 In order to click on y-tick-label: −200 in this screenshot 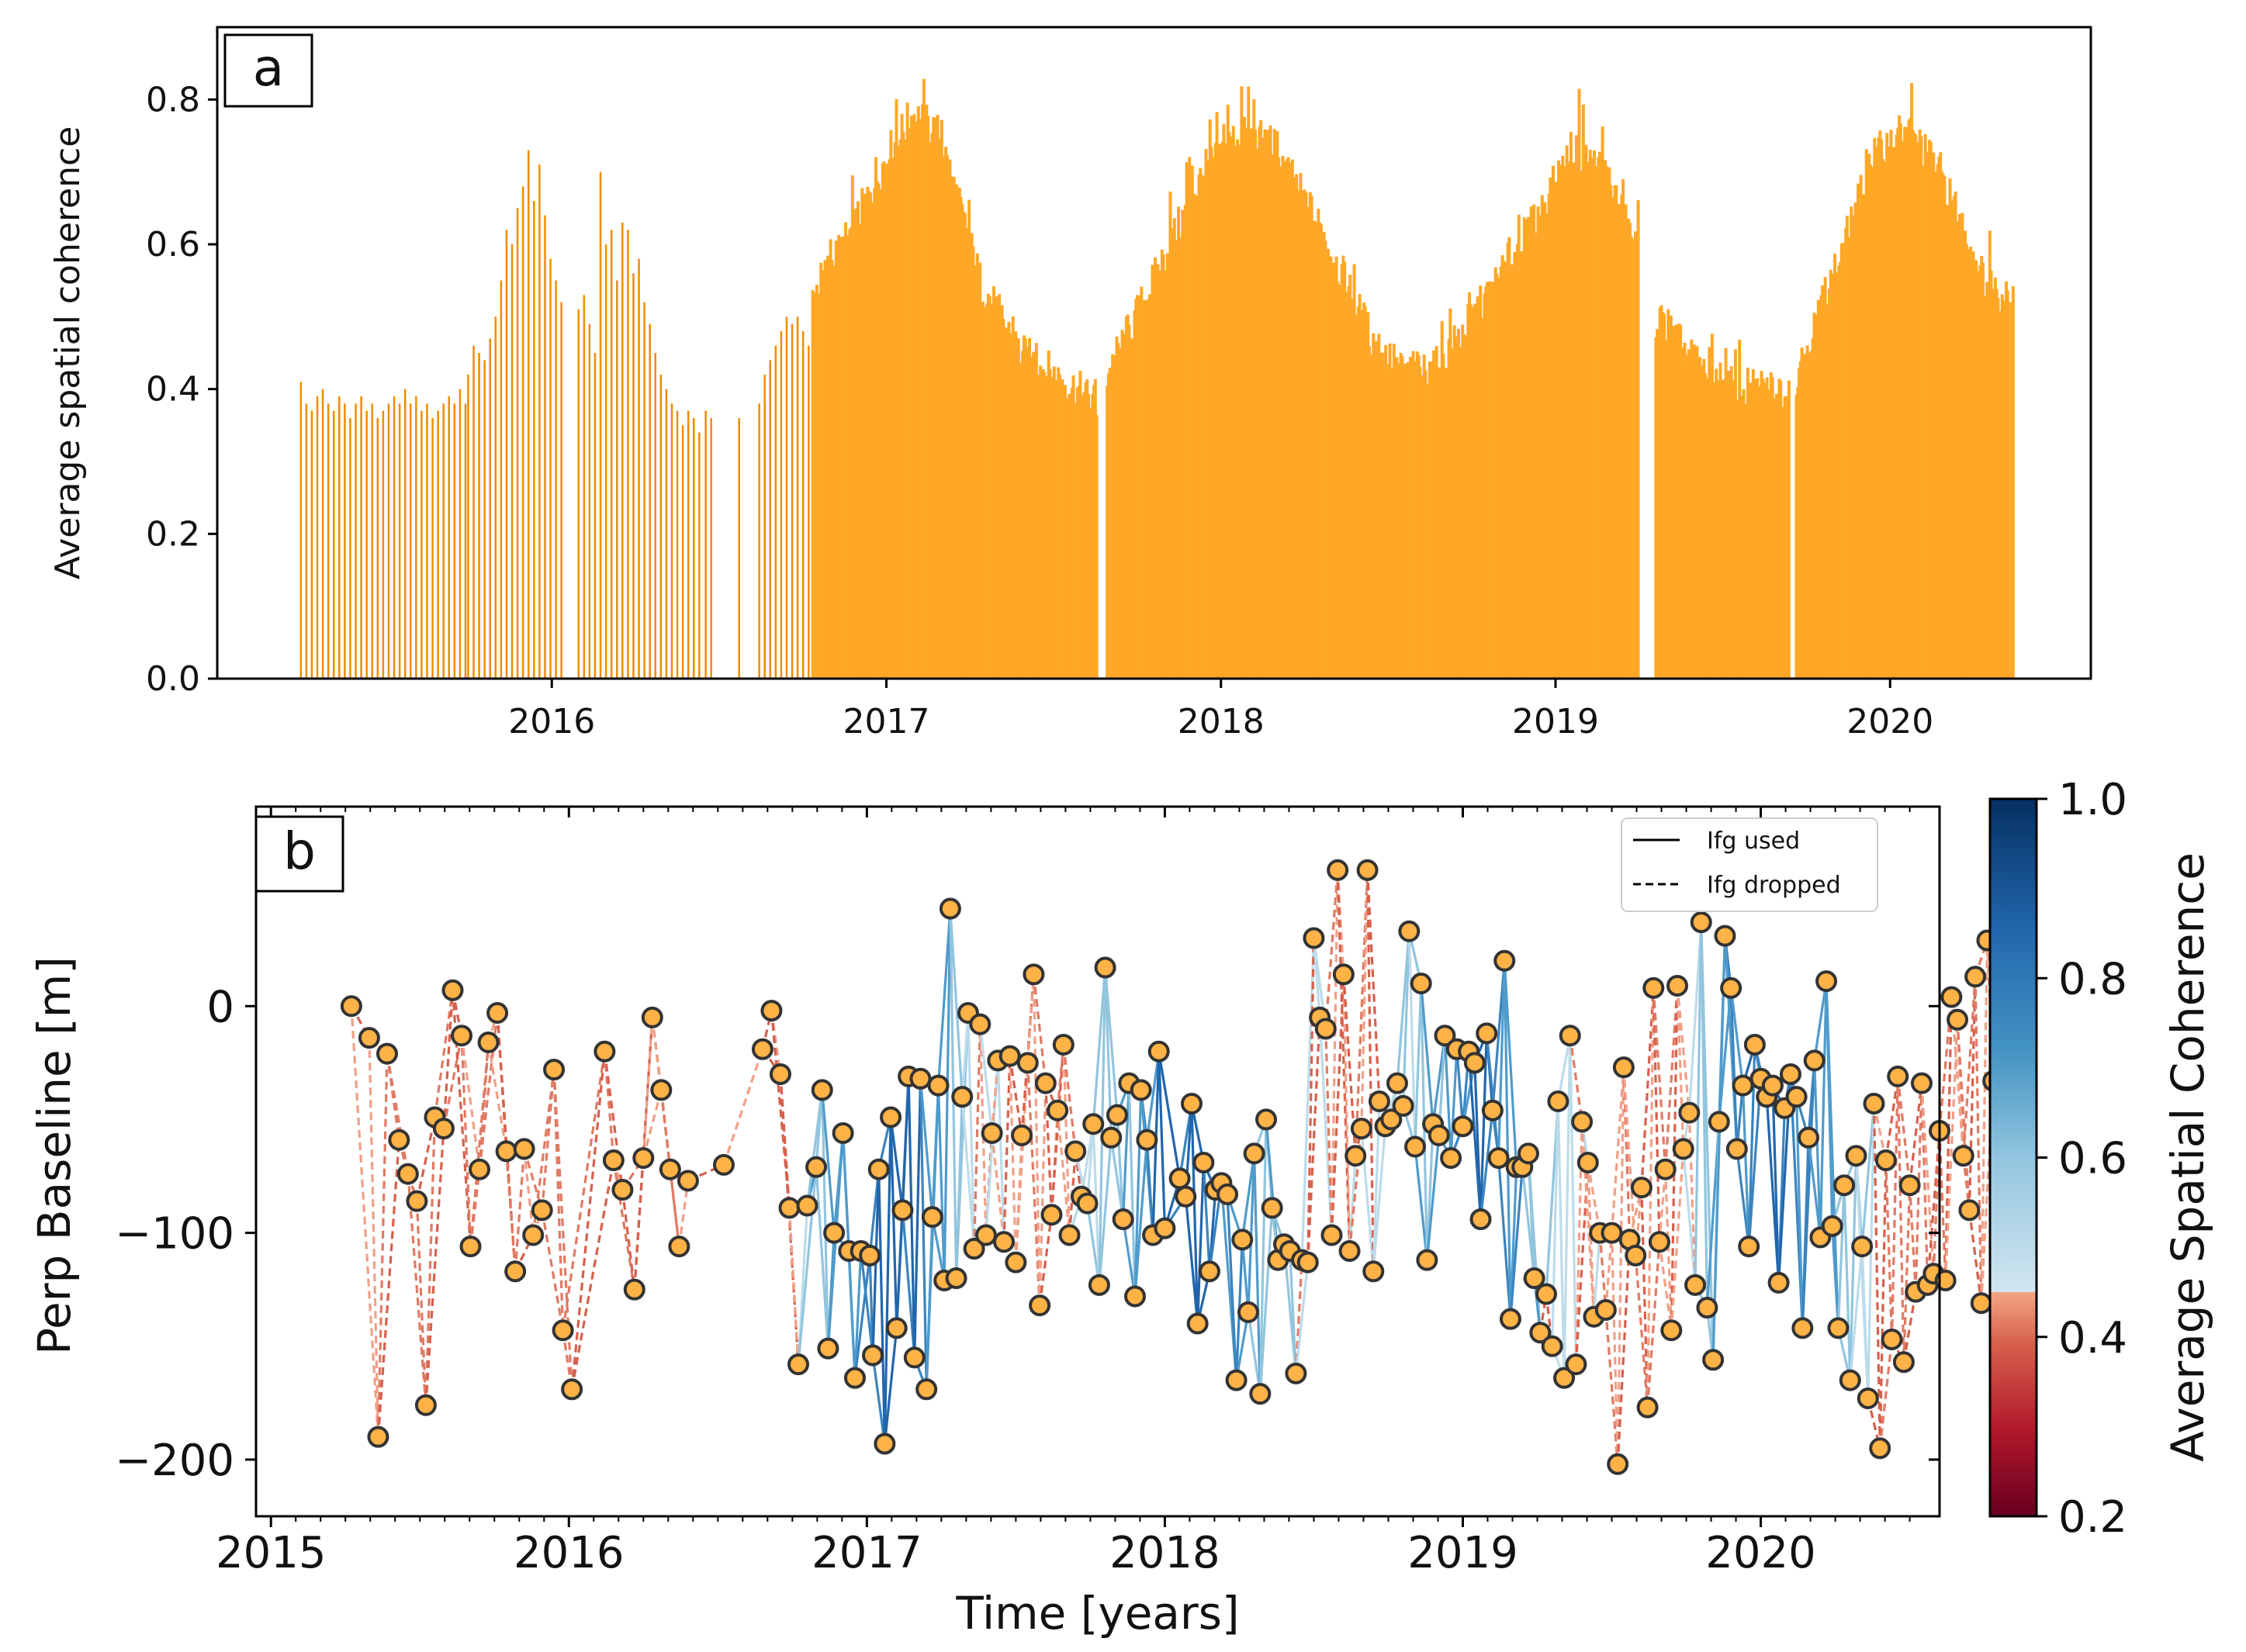, I will do `click(174, 1461)`.